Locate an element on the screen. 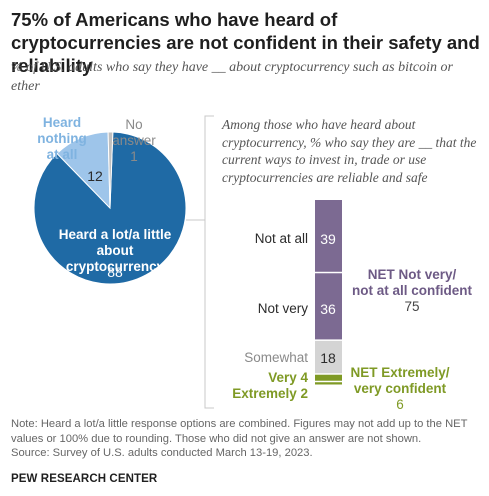 This screenshot has width=489, height=496. pie-label-no-answer: No answer 1 is located at coordinates (134, 141).